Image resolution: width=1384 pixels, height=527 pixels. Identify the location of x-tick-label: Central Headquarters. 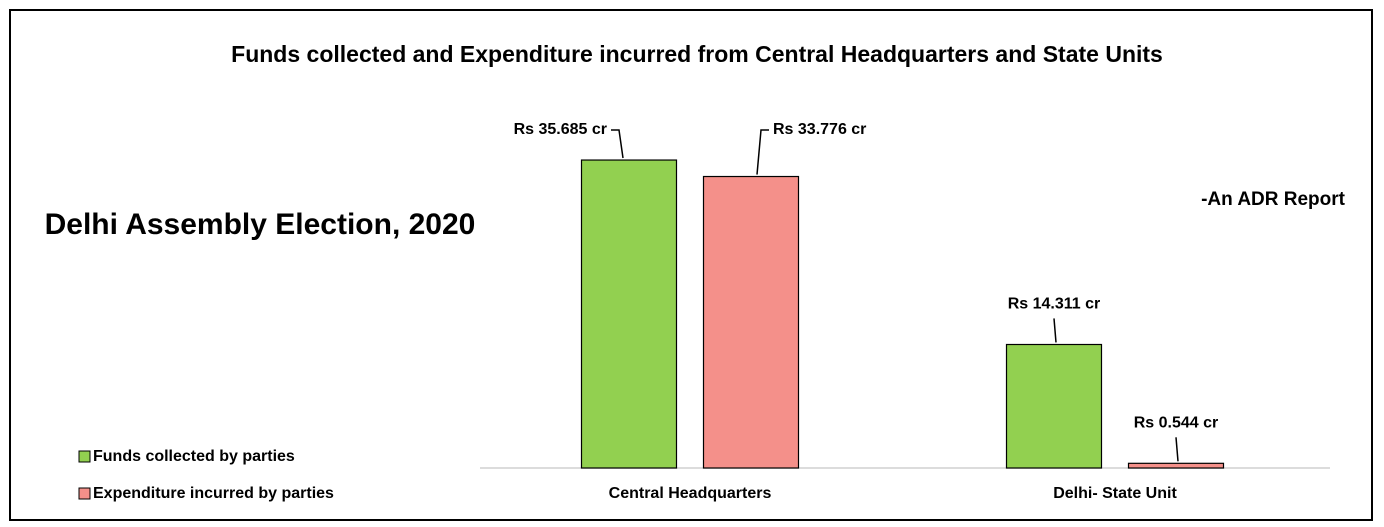
(690, 493).